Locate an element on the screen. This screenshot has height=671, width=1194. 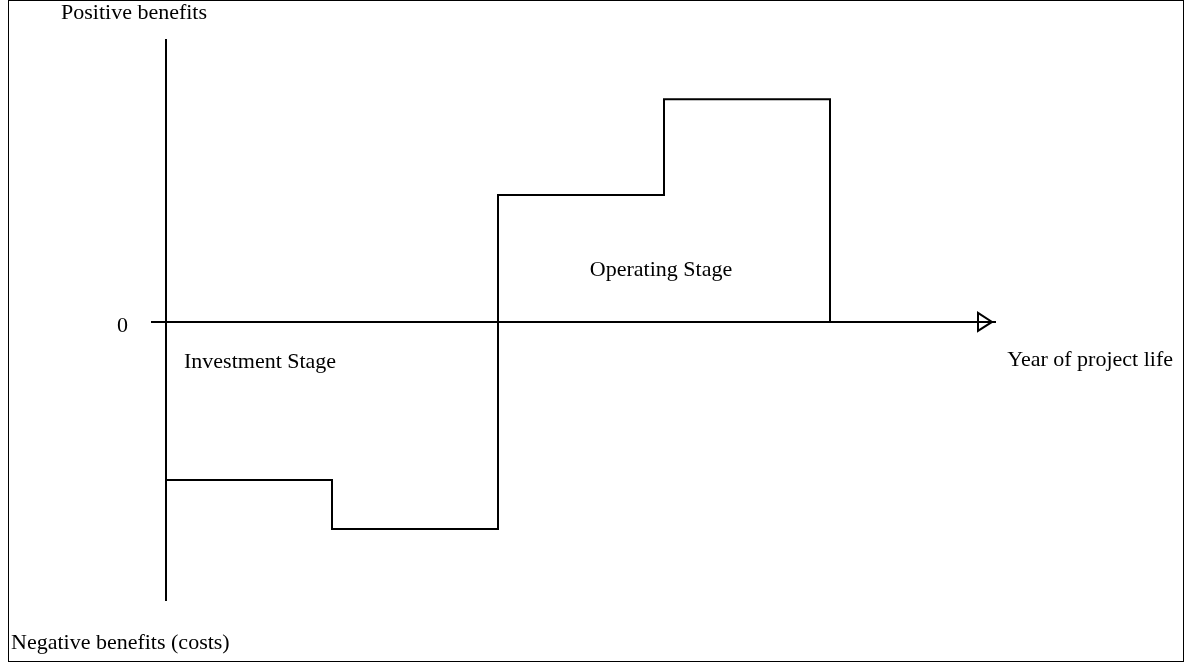
text: Year of project life is located at coordinates (1090, 358).